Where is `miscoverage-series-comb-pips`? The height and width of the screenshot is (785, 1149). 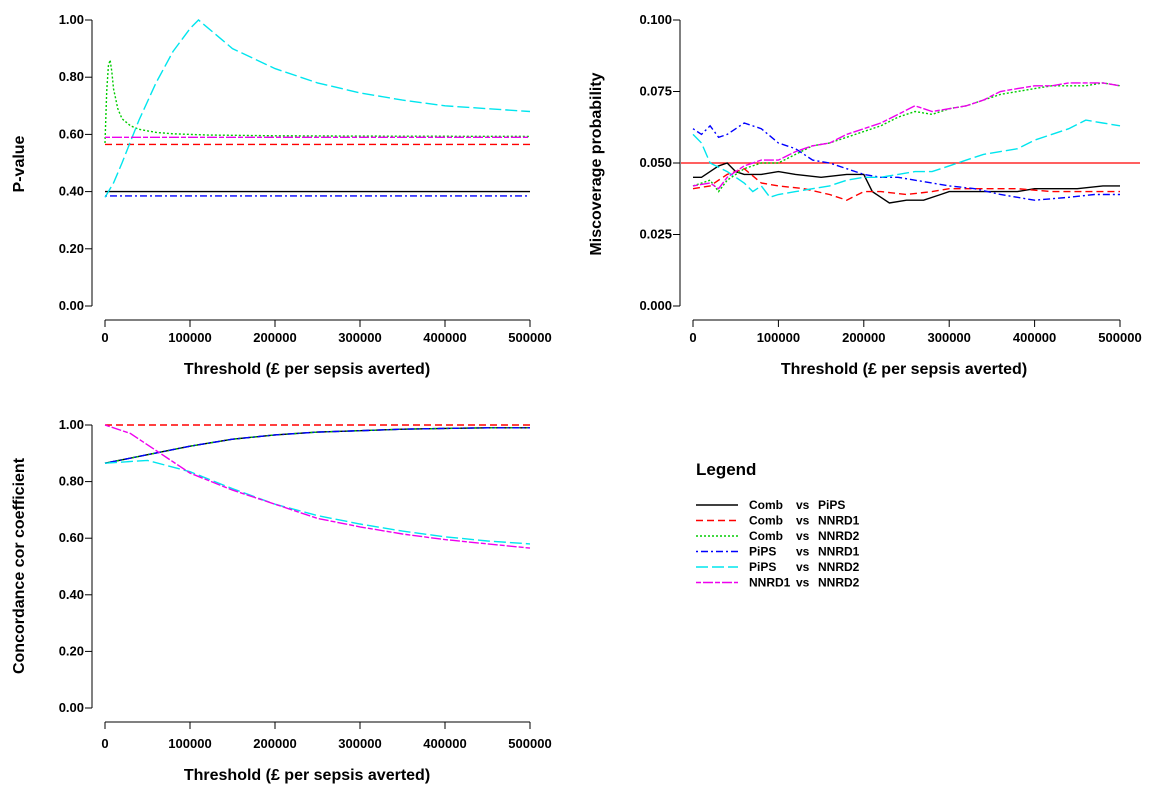 miscoverage-series-comb-pips is located at coordinates (906, 183).